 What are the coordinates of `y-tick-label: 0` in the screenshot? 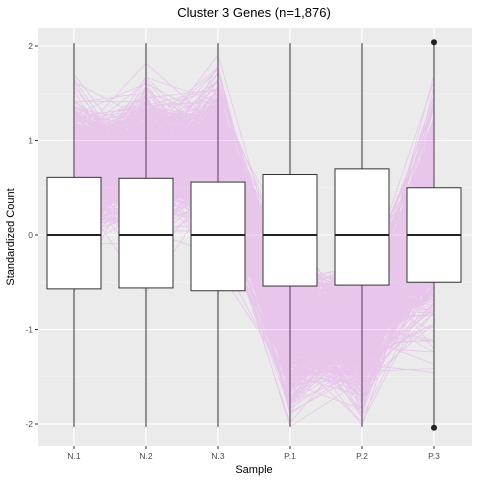 It's located at (30, 235).